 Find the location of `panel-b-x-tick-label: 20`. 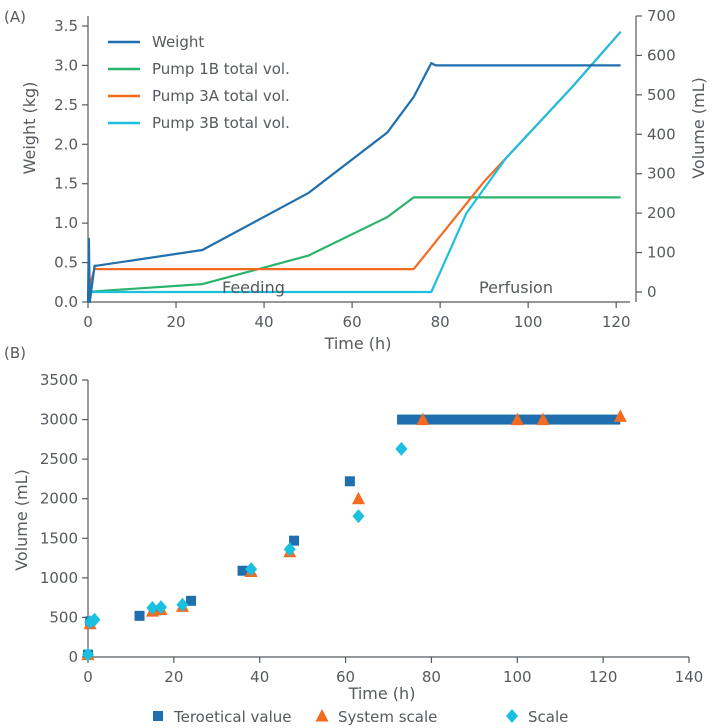

panel-b-x-tick-label: 20 is located at coordinates (173, 677).